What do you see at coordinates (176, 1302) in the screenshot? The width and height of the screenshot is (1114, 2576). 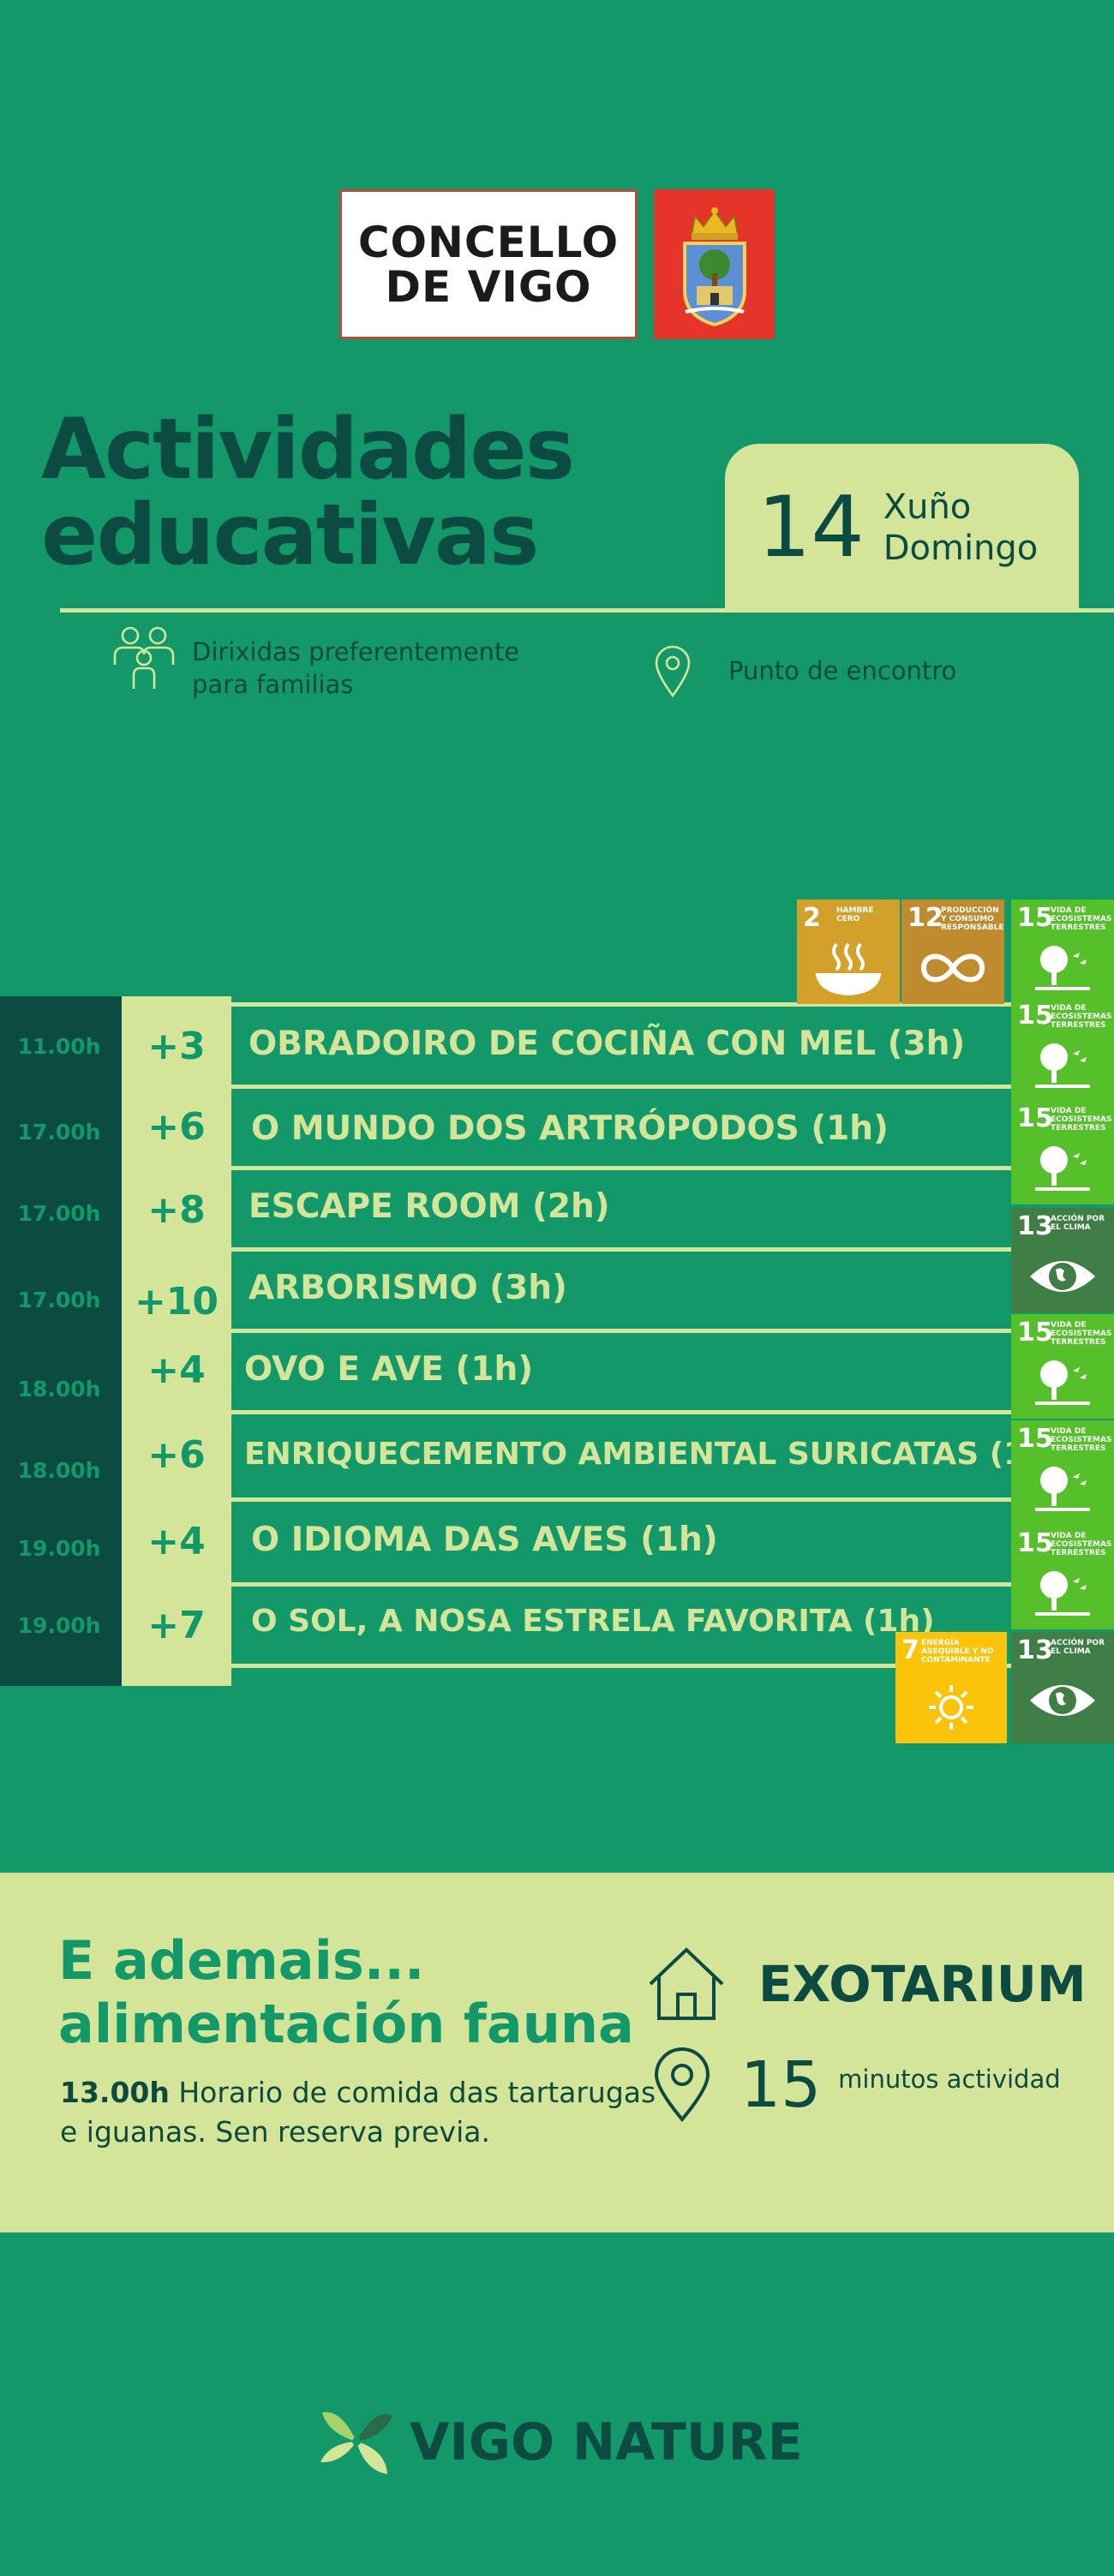 I see `activity-age: +10` at bounding box center [176, 1302].